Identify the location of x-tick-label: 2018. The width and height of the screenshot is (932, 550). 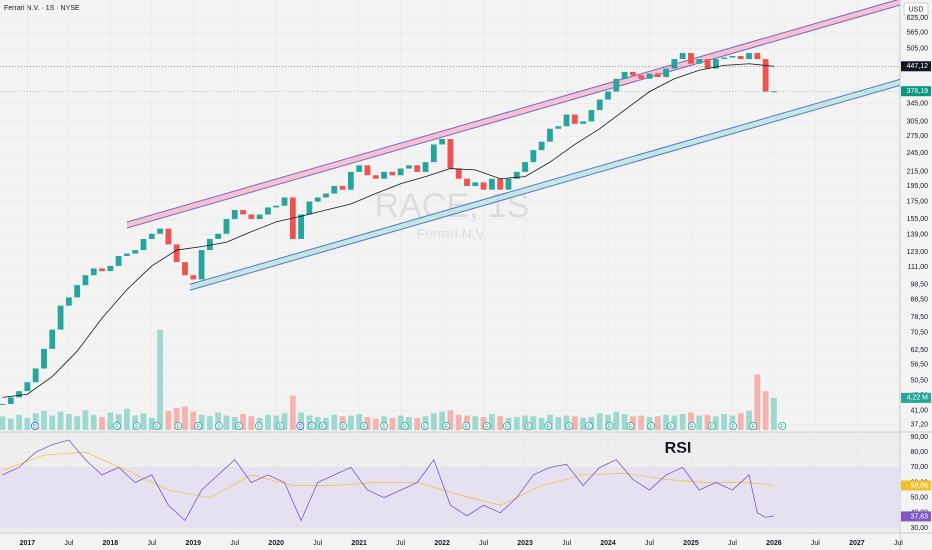
(111, 543).